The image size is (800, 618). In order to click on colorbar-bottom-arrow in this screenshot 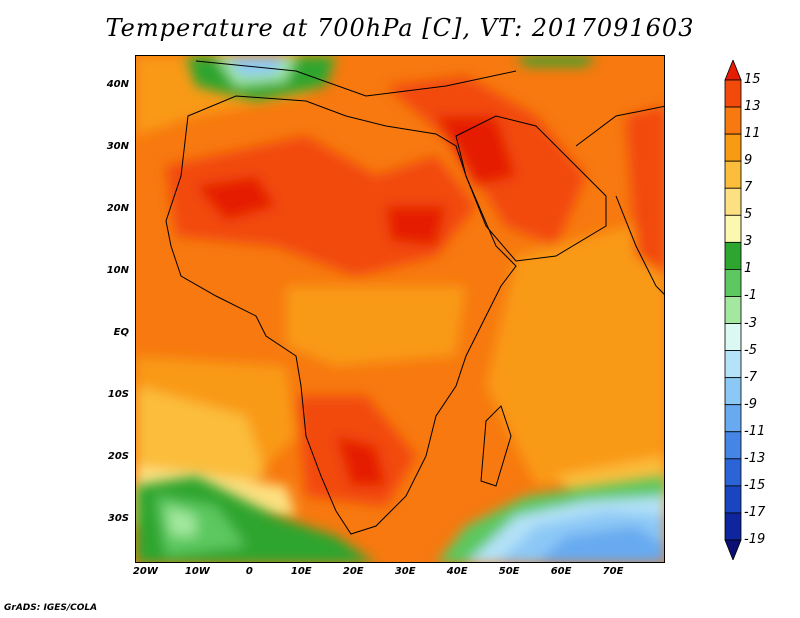, I will do `click(733, 549)`.